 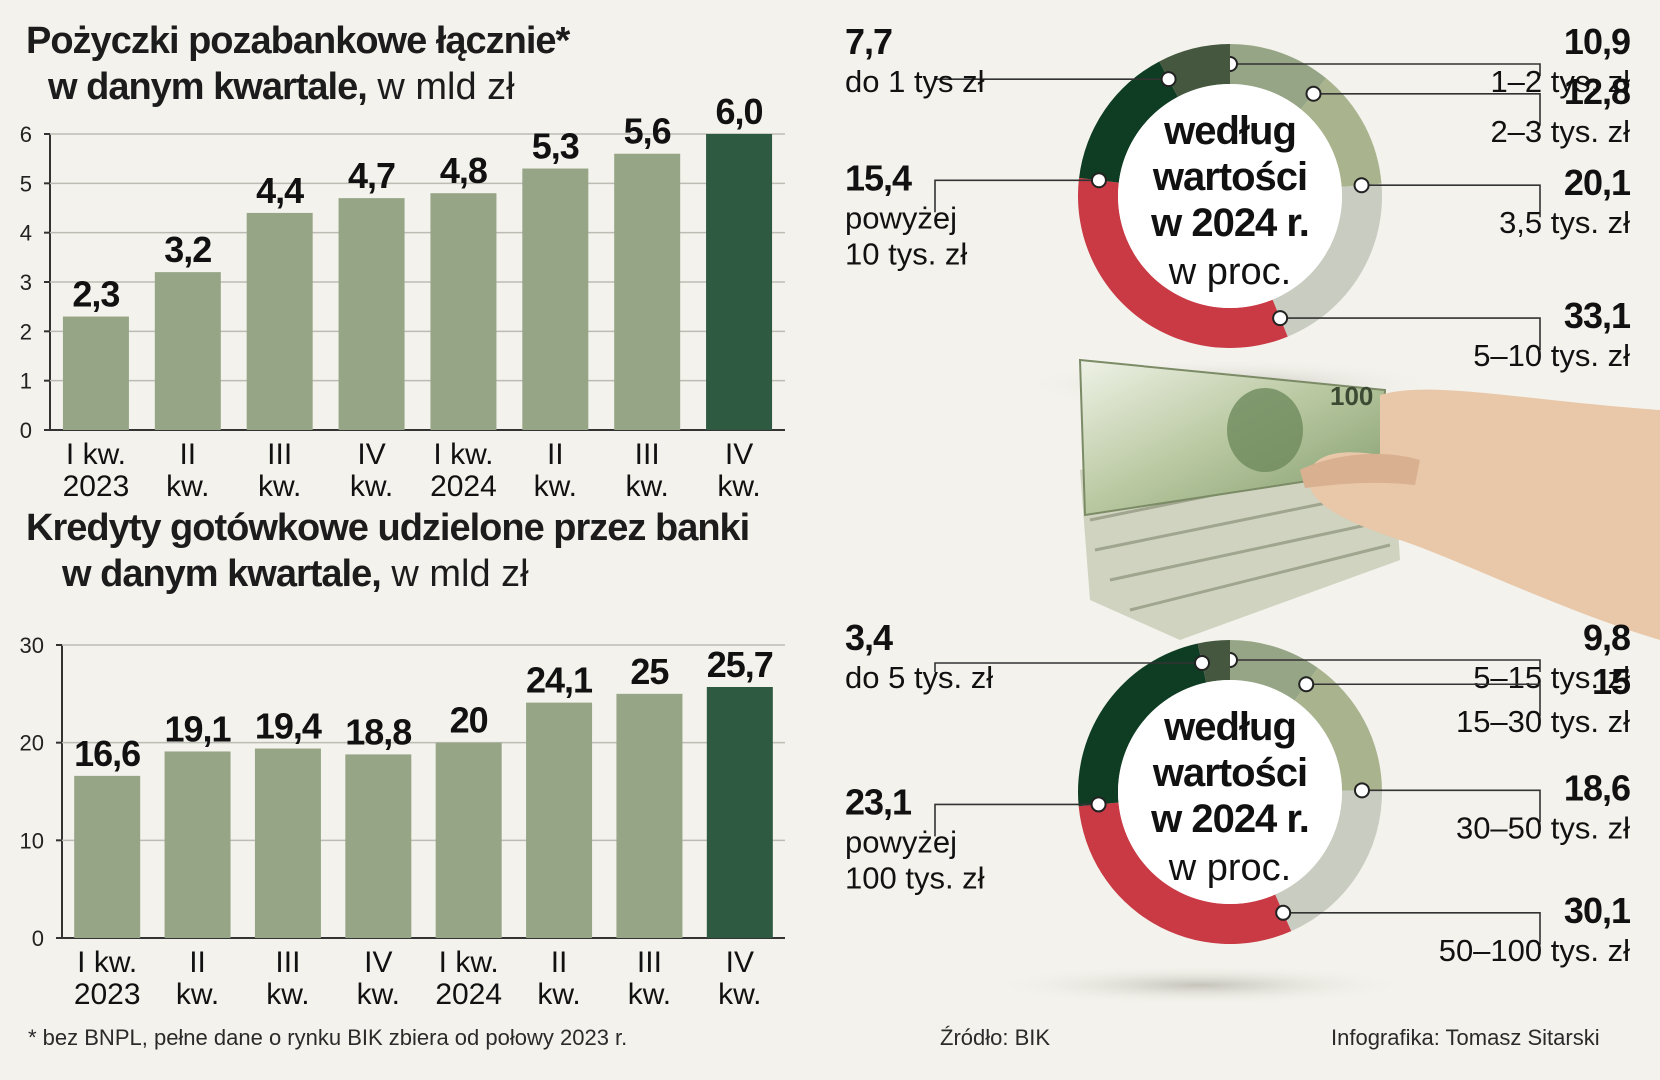 I want to click on chart1-y-tick-label: 3, so click(x=26, y=282).